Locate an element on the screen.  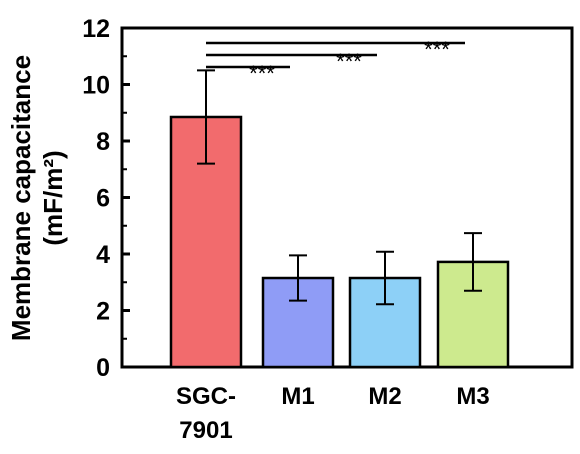
y-tick-label: 8 is located at coordinates (103, 142).